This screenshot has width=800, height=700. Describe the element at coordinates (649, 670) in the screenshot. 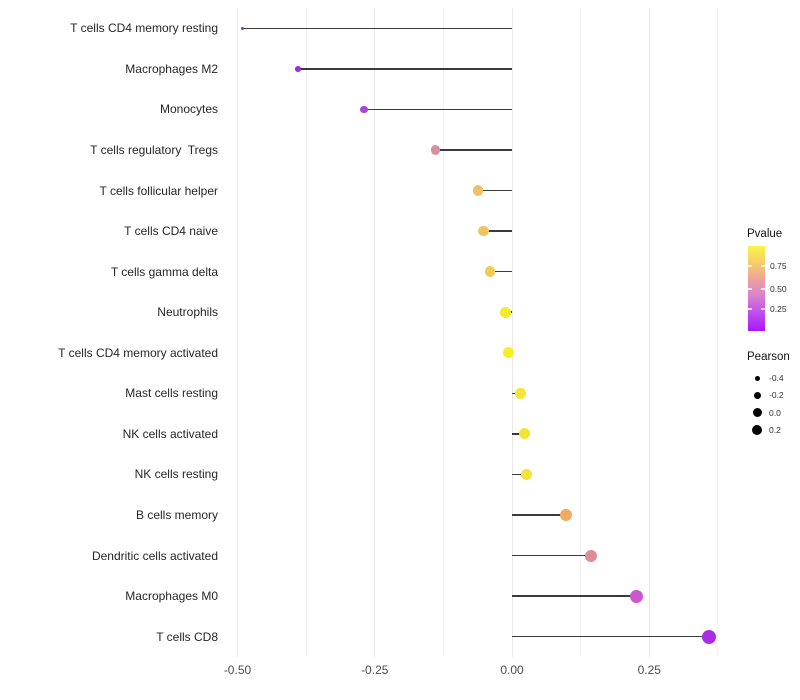

I see `x-tick-label: 0.25` at that location.